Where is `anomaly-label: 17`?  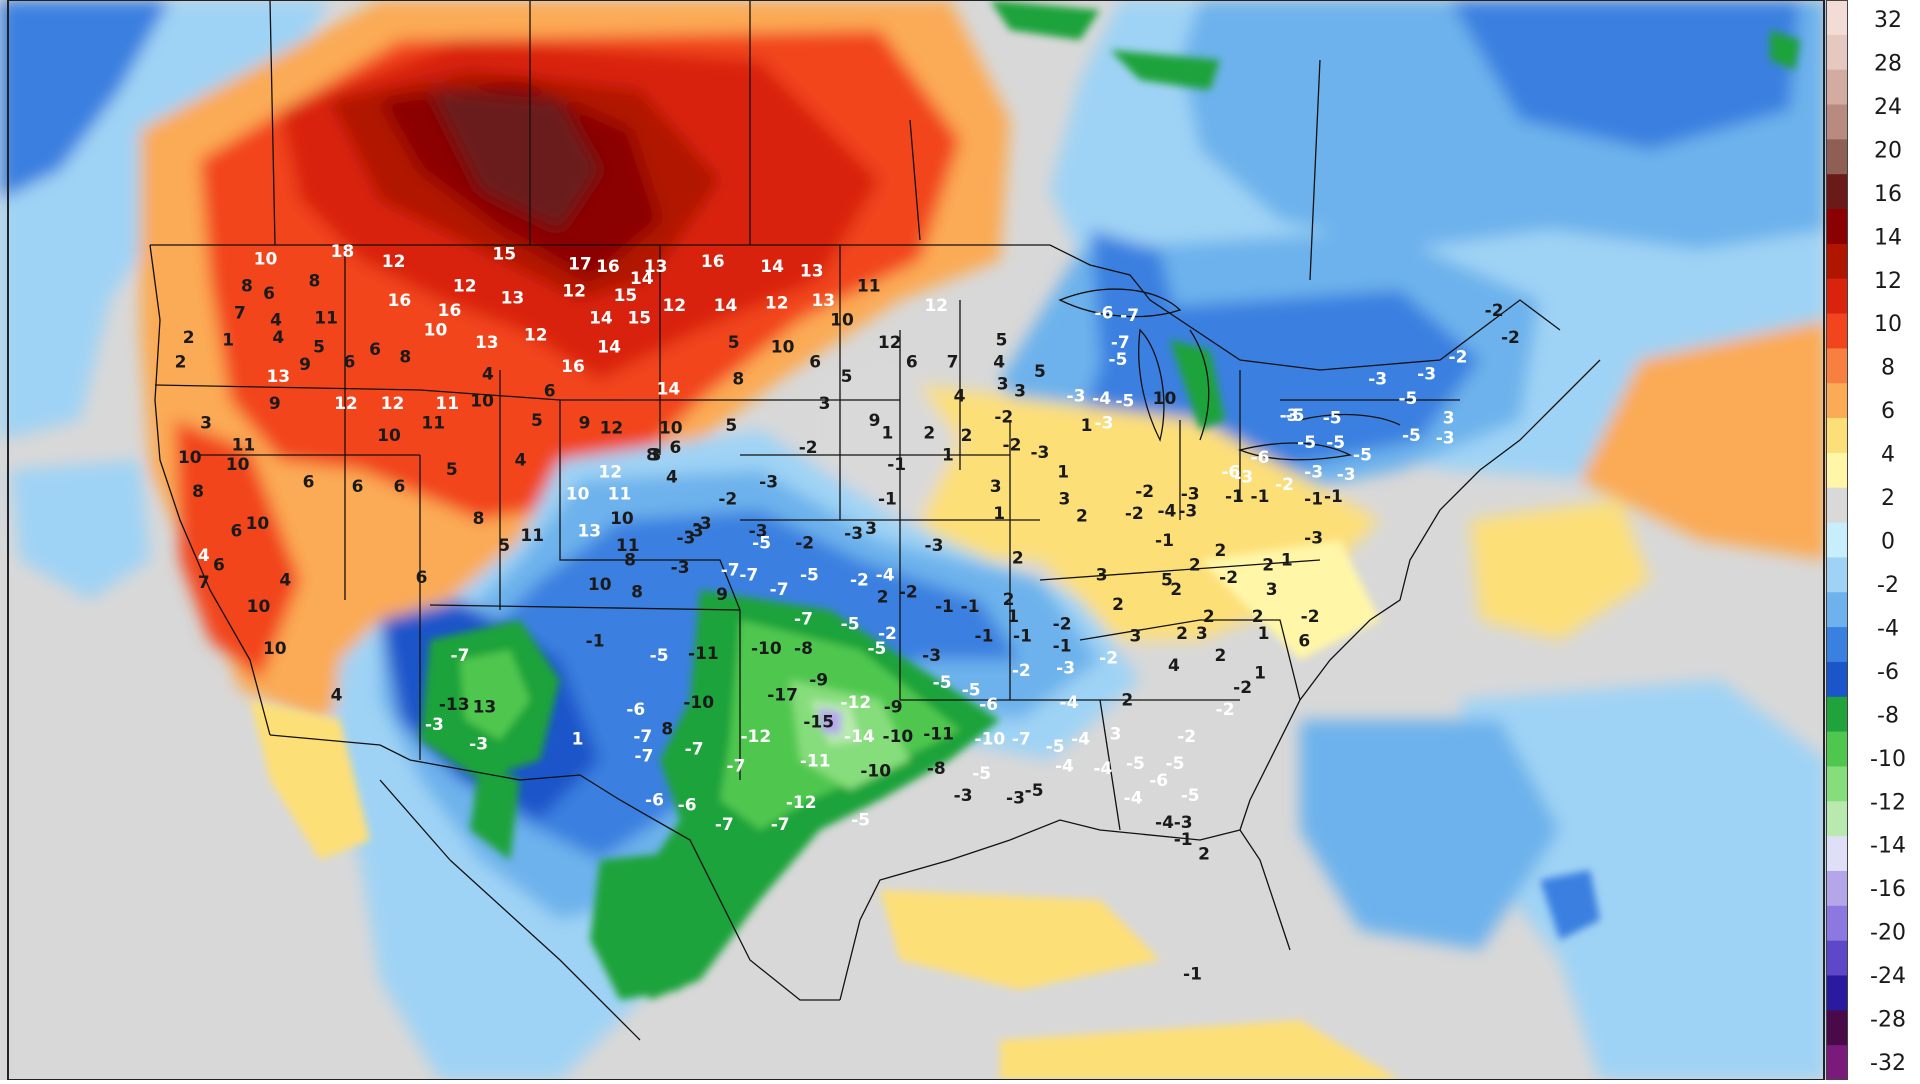 anomaly-label: 17 is located at coordinates (580, 264).